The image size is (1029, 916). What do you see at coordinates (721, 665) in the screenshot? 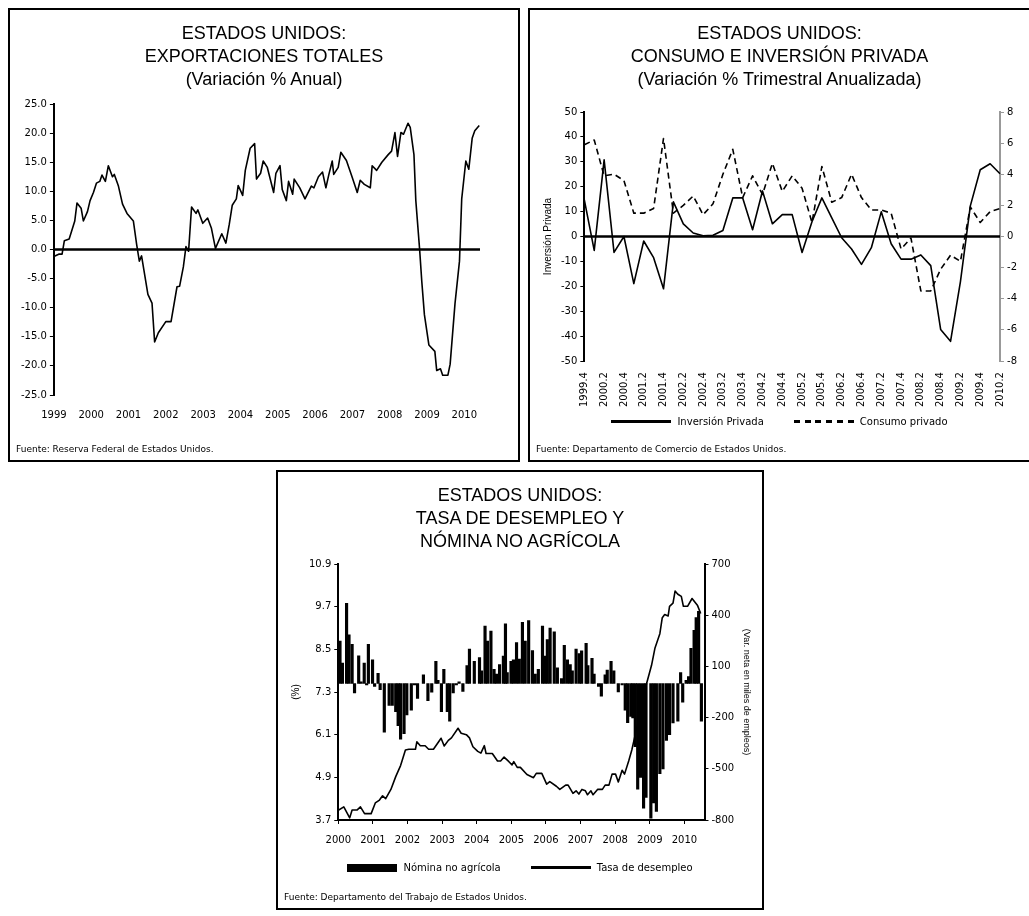
I see `y2-tick-label: 100` at bounding box center [721, 665].